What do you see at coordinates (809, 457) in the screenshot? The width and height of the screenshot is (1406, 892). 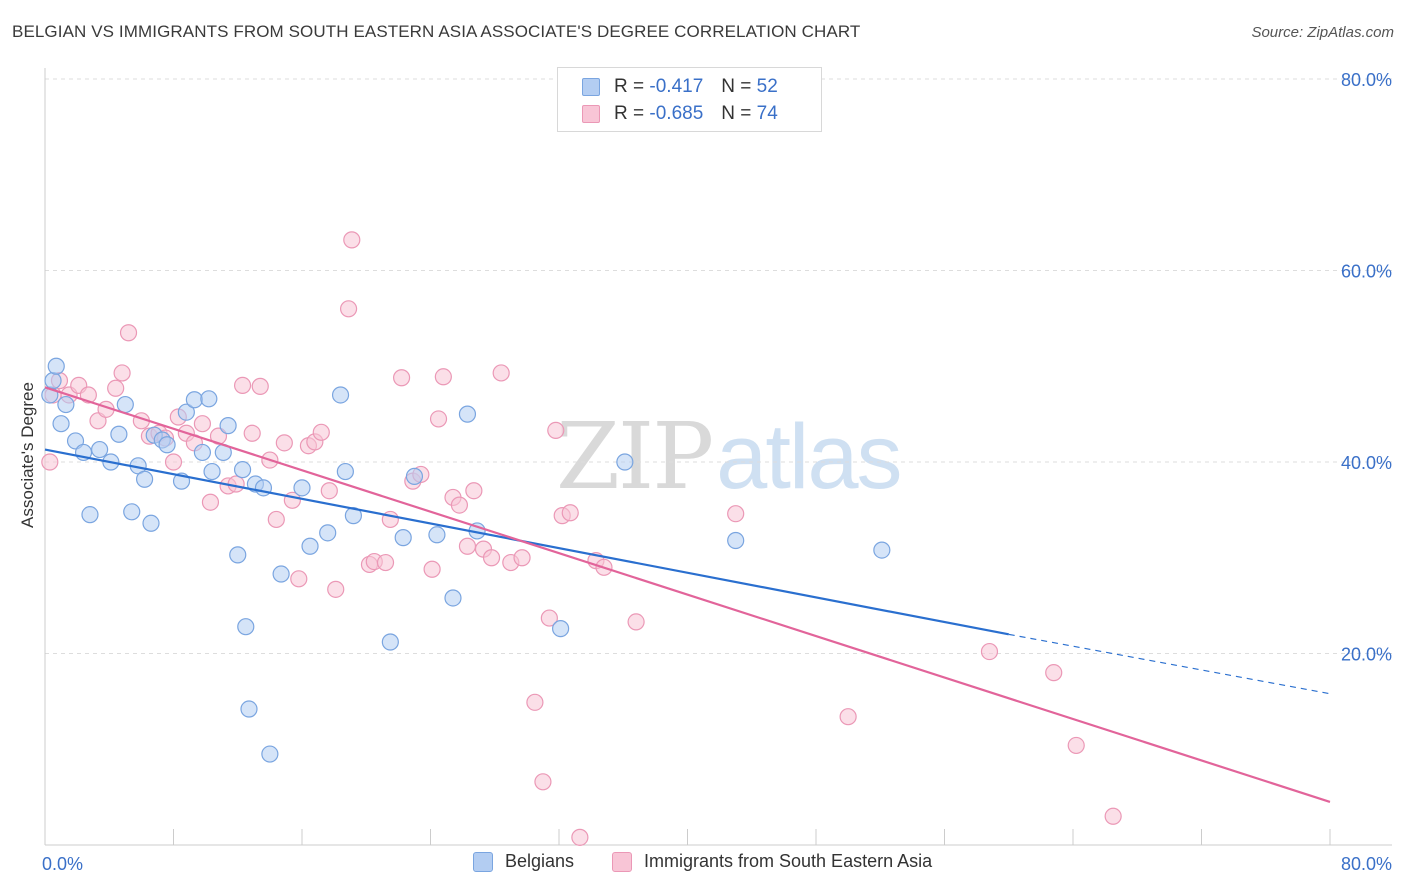 I see `watermark-atlas: atlas` at bounding box center [809, 457].